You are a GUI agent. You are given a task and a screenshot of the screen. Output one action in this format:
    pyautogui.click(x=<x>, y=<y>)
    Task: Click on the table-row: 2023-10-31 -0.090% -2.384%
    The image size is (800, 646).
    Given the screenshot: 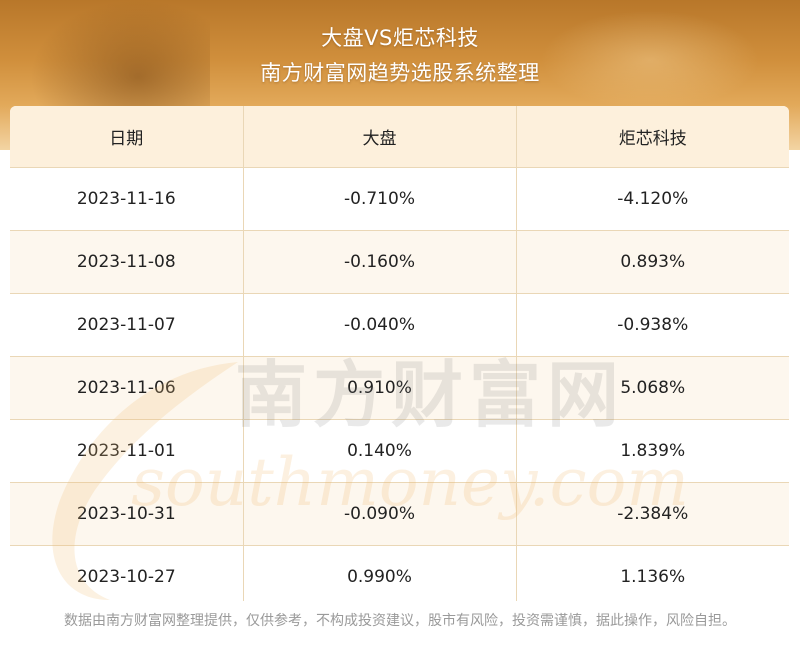 What is the action you would take?
    pyautogui.click(x=399, y=514)
    